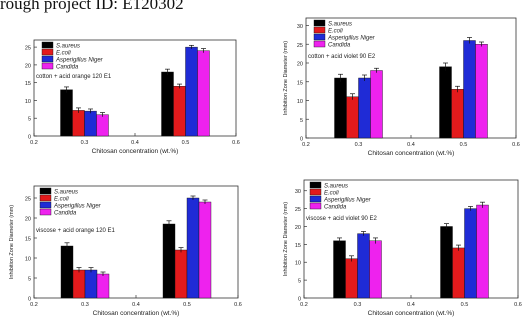  Describe the element at coordinates (300, 27) in the screenshot. I see `y-tick-label: 30` at that location.